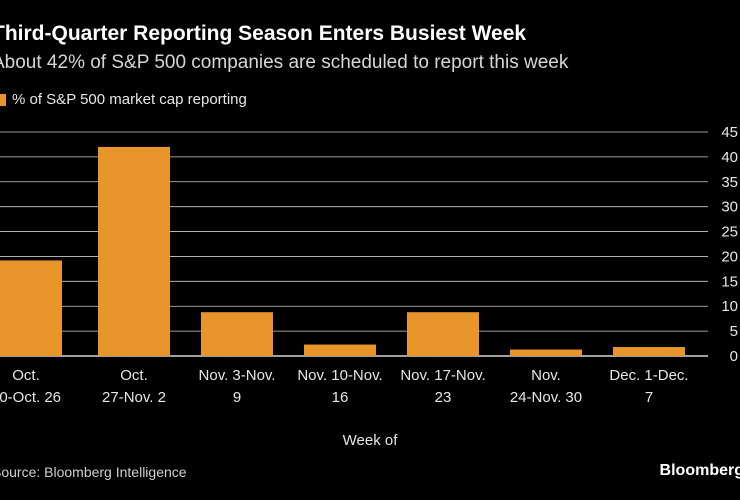 The width and height of the screenshot is (740, 500). Describe the element at coordinates (734, 356) in the screenshot. I see `y-tick-label: 0` at that location.